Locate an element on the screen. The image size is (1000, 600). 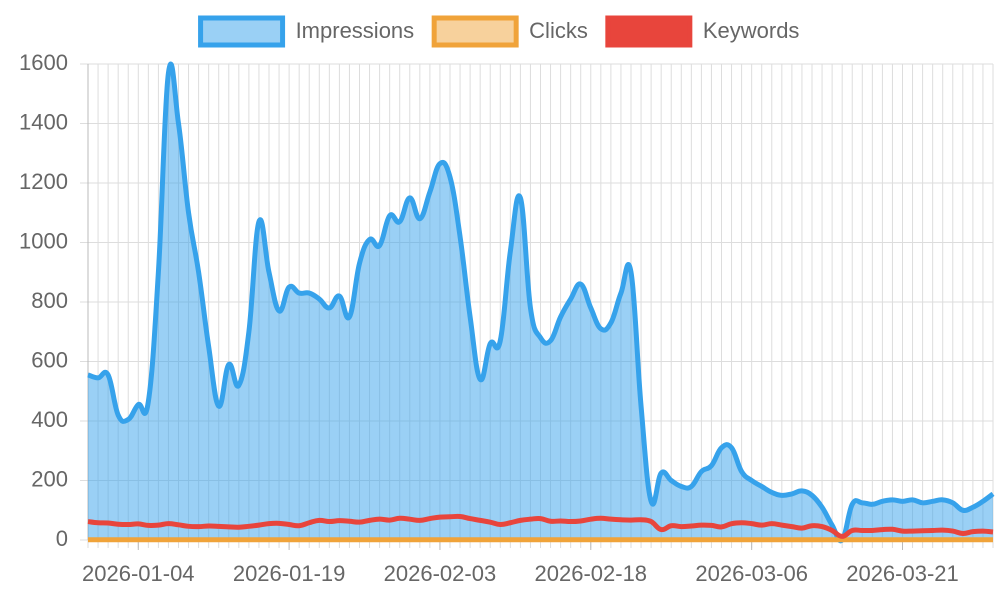
y-tick-label: 0 is located at coordinates (62, 538).